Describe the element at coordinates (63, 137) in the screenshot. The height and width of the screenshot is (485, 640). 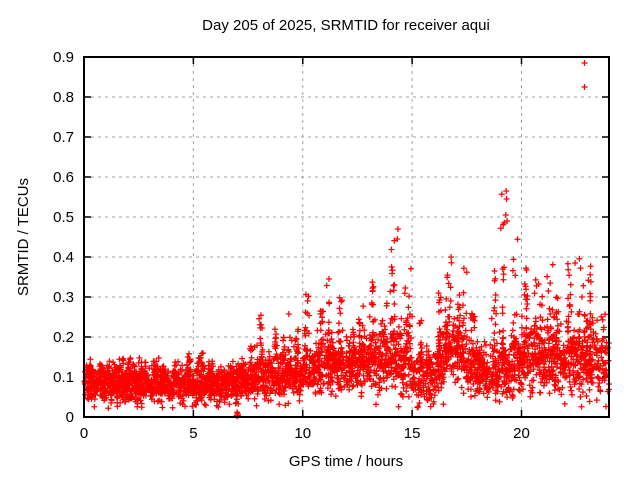
I see `y-tick-label-0.7: 0.7` at that location.